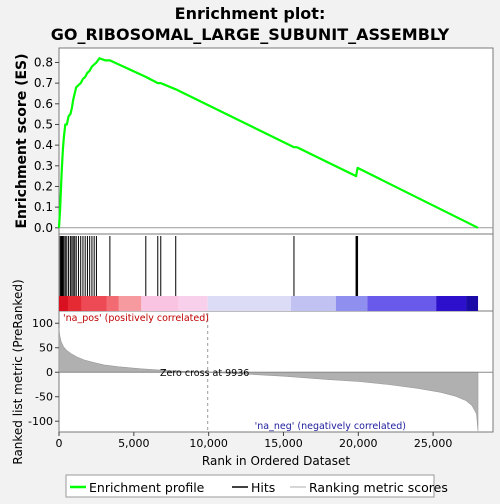 Image resolution: width=500 pixels, height=504 pixels. I want to click on es-ytick-label: 0.5, so click(43, 124).